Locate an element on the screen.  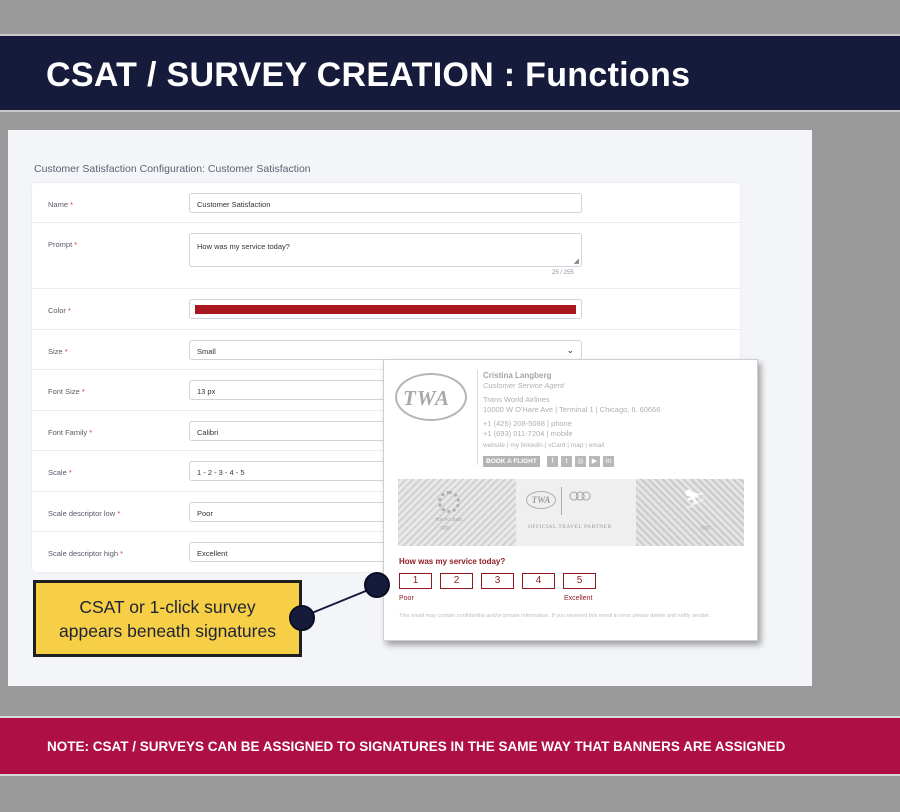
youtube-icon: ▶ is located at coordinates (594, 461).